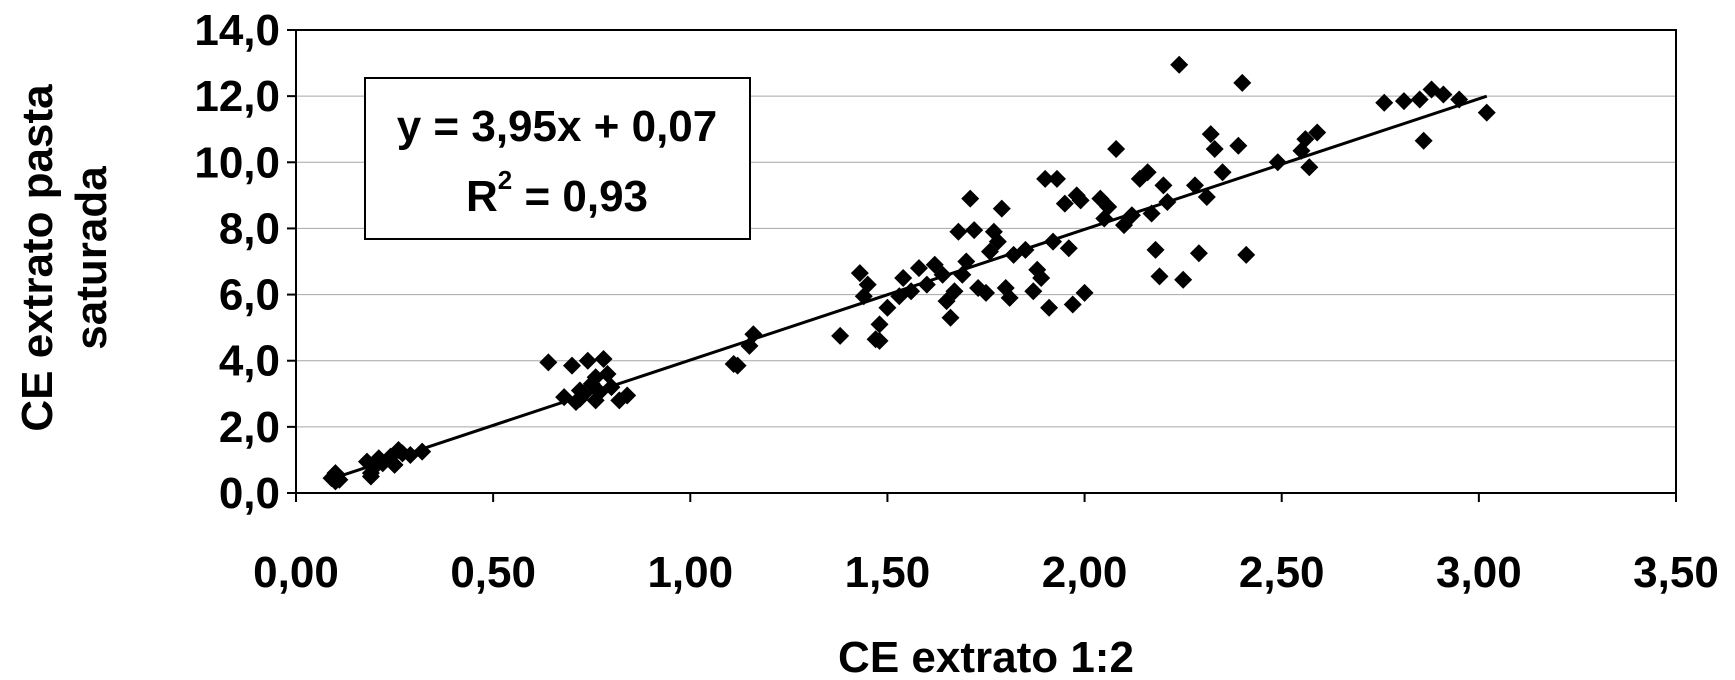  What do you see at coordinates (1479, 572) in the screenshot?
I see `x-tick-label: 3,00` at bounding box center [1479, 572].